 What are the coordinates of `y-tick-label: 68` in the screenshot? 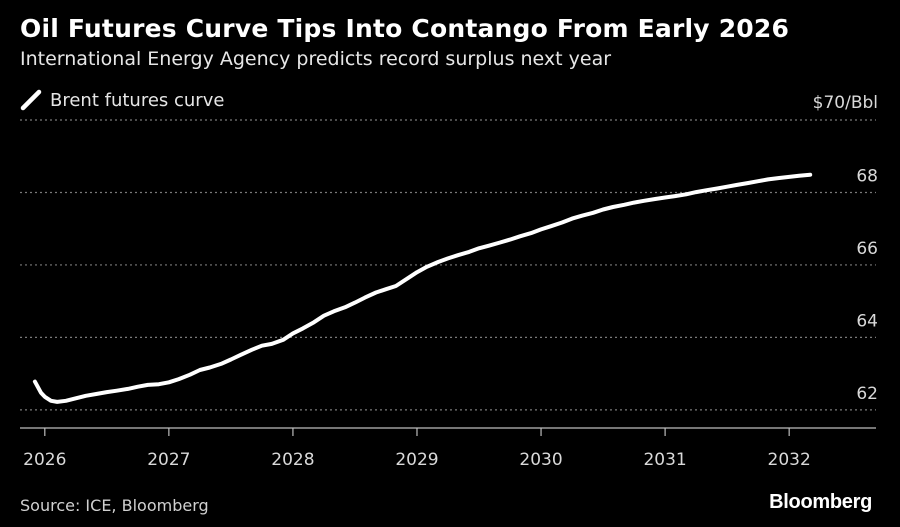 It's located at (867, 176).